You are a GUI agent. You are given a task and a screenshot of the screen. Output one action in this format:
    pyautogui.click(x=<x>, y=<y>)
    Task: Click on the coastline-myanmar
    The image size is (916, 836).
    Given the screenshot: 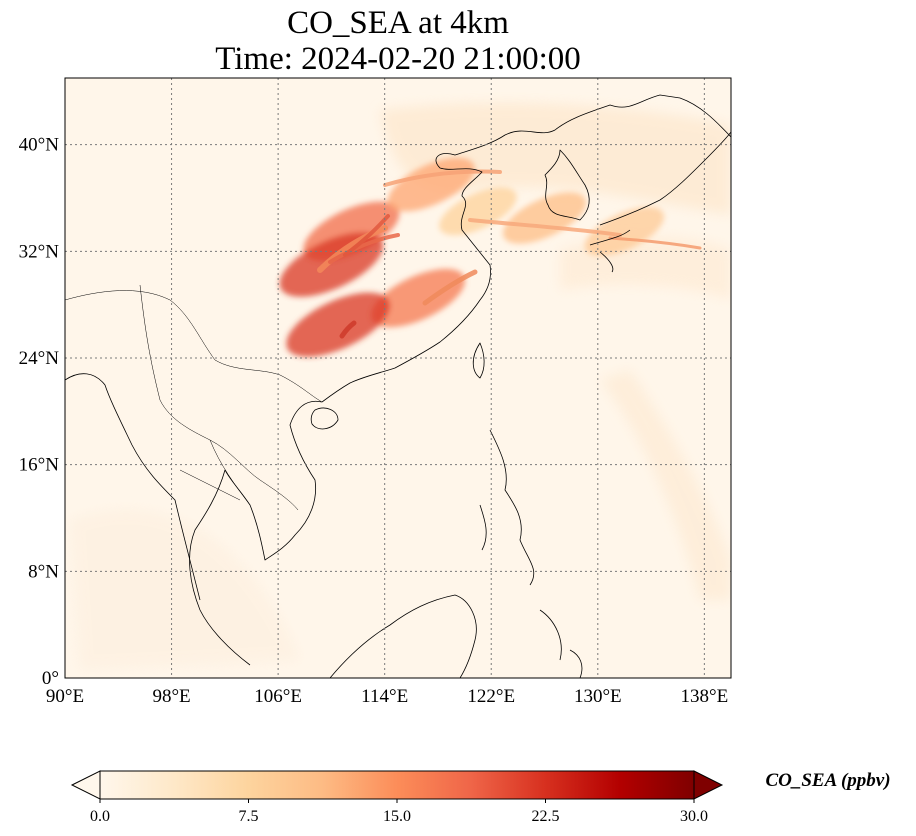 What is the action you would take?
    pyautogui.click(x=133, y=487)
    